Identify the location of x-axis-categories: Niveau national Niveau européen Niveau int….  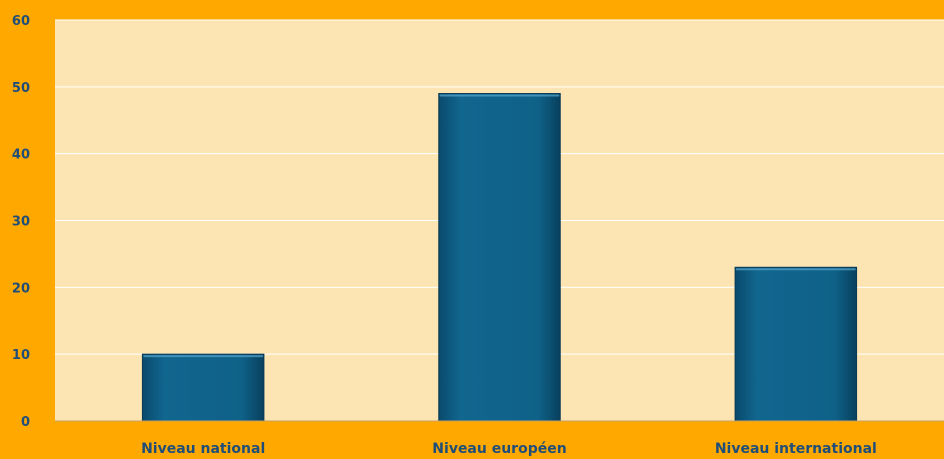
(509, 449).